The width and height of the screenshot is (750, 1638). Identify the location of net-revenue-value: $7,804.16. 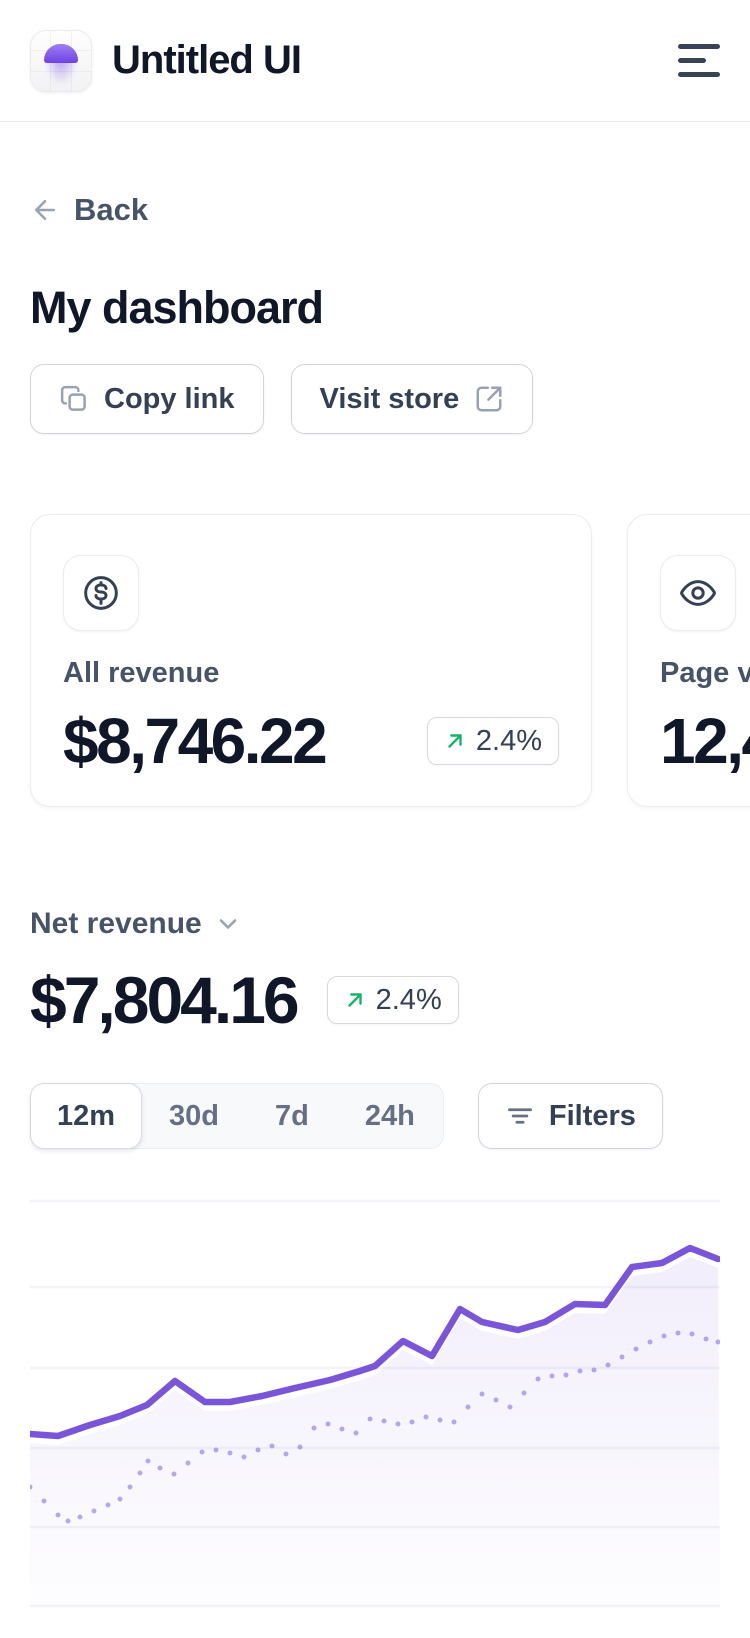
(165, 1000).